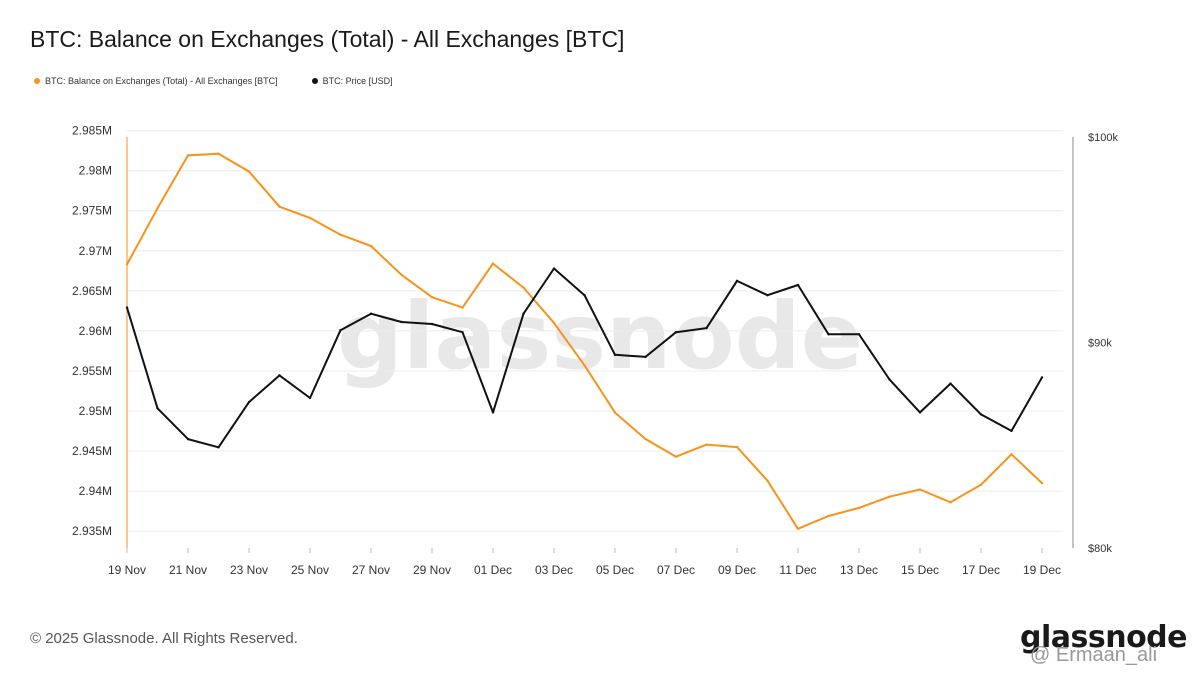 The height and width of the screenshot is (675, 1200). What do you see at coordinates (127, 570) in the screenshot?
I see `x-tick-label: 19 Nov` at bounding box center [127, 570].